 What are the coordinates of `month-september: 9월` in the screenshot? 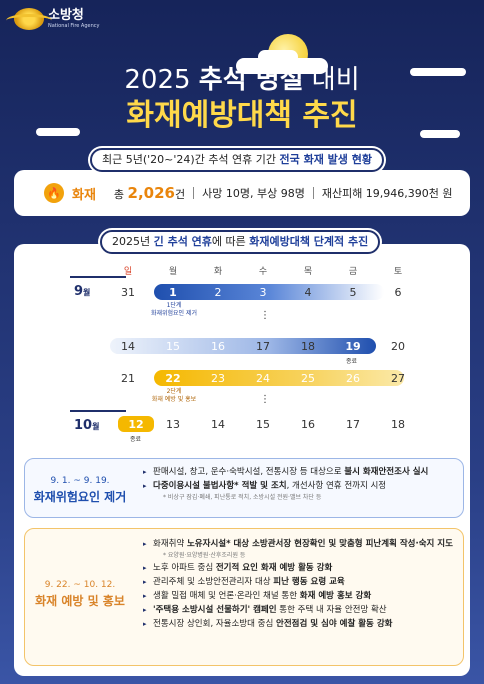 It's located at (82, 291).